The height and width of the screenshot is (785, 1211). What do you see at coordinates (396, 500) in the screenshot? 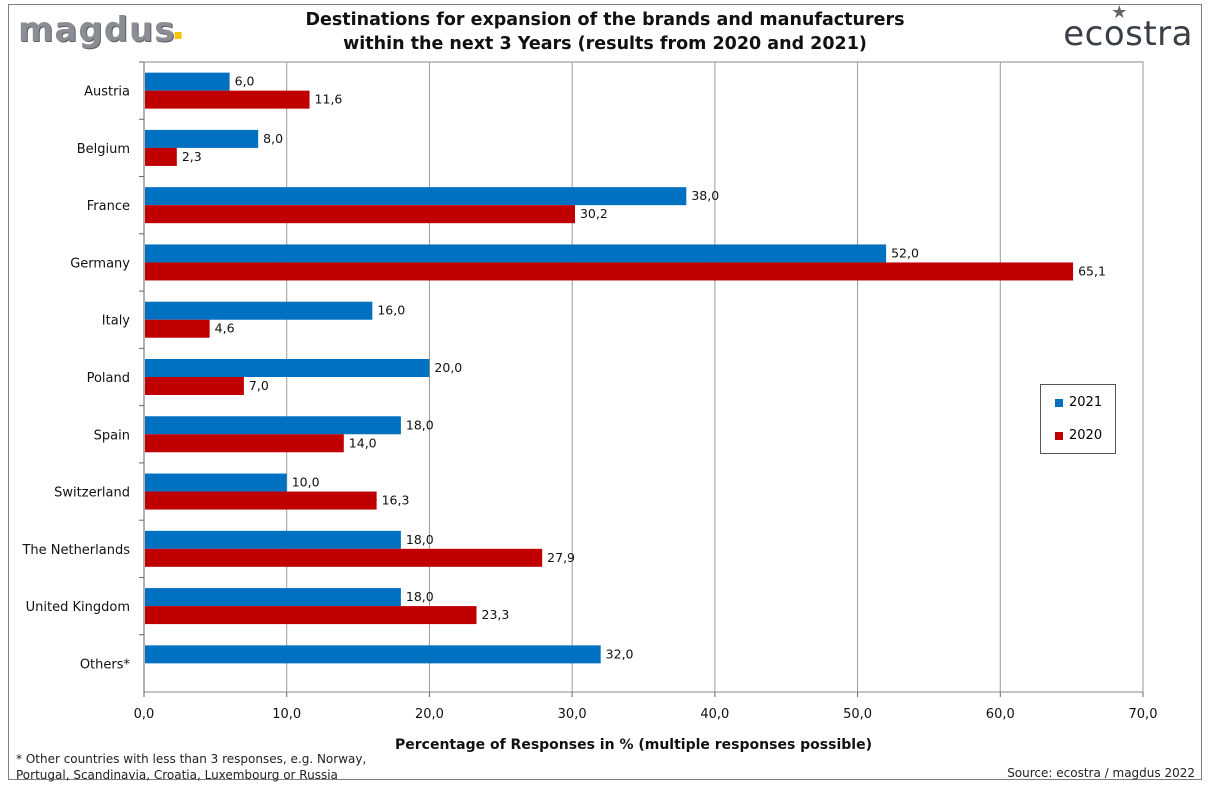
I see `data-label-2020: 16,3` at bounding box center [396, 500].